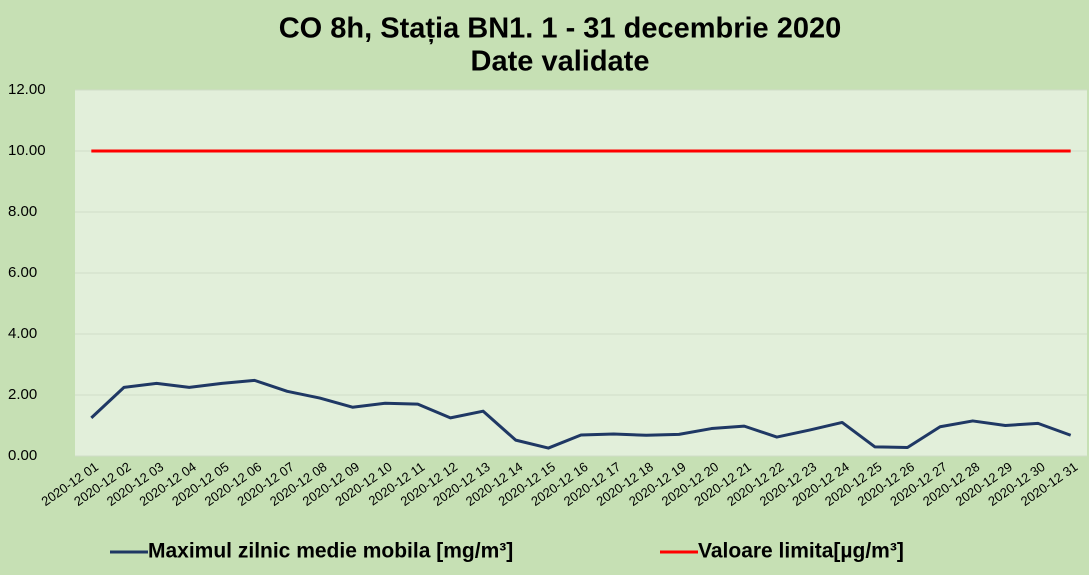 The height and width of the screenshot is (575, 1089). I want to click on y-tick-label: 4.00, so click(22, 333).